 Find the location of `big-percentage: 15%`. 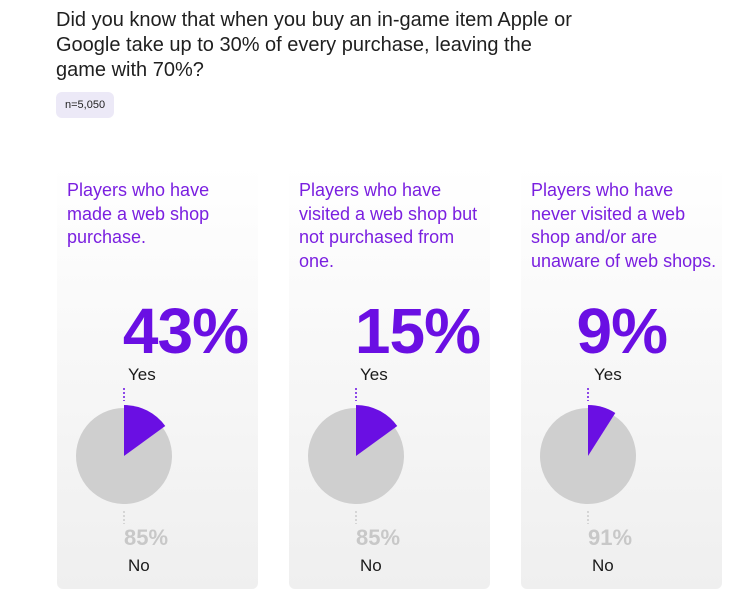

big-percentage: 15% is located at coordinates (417, 331).